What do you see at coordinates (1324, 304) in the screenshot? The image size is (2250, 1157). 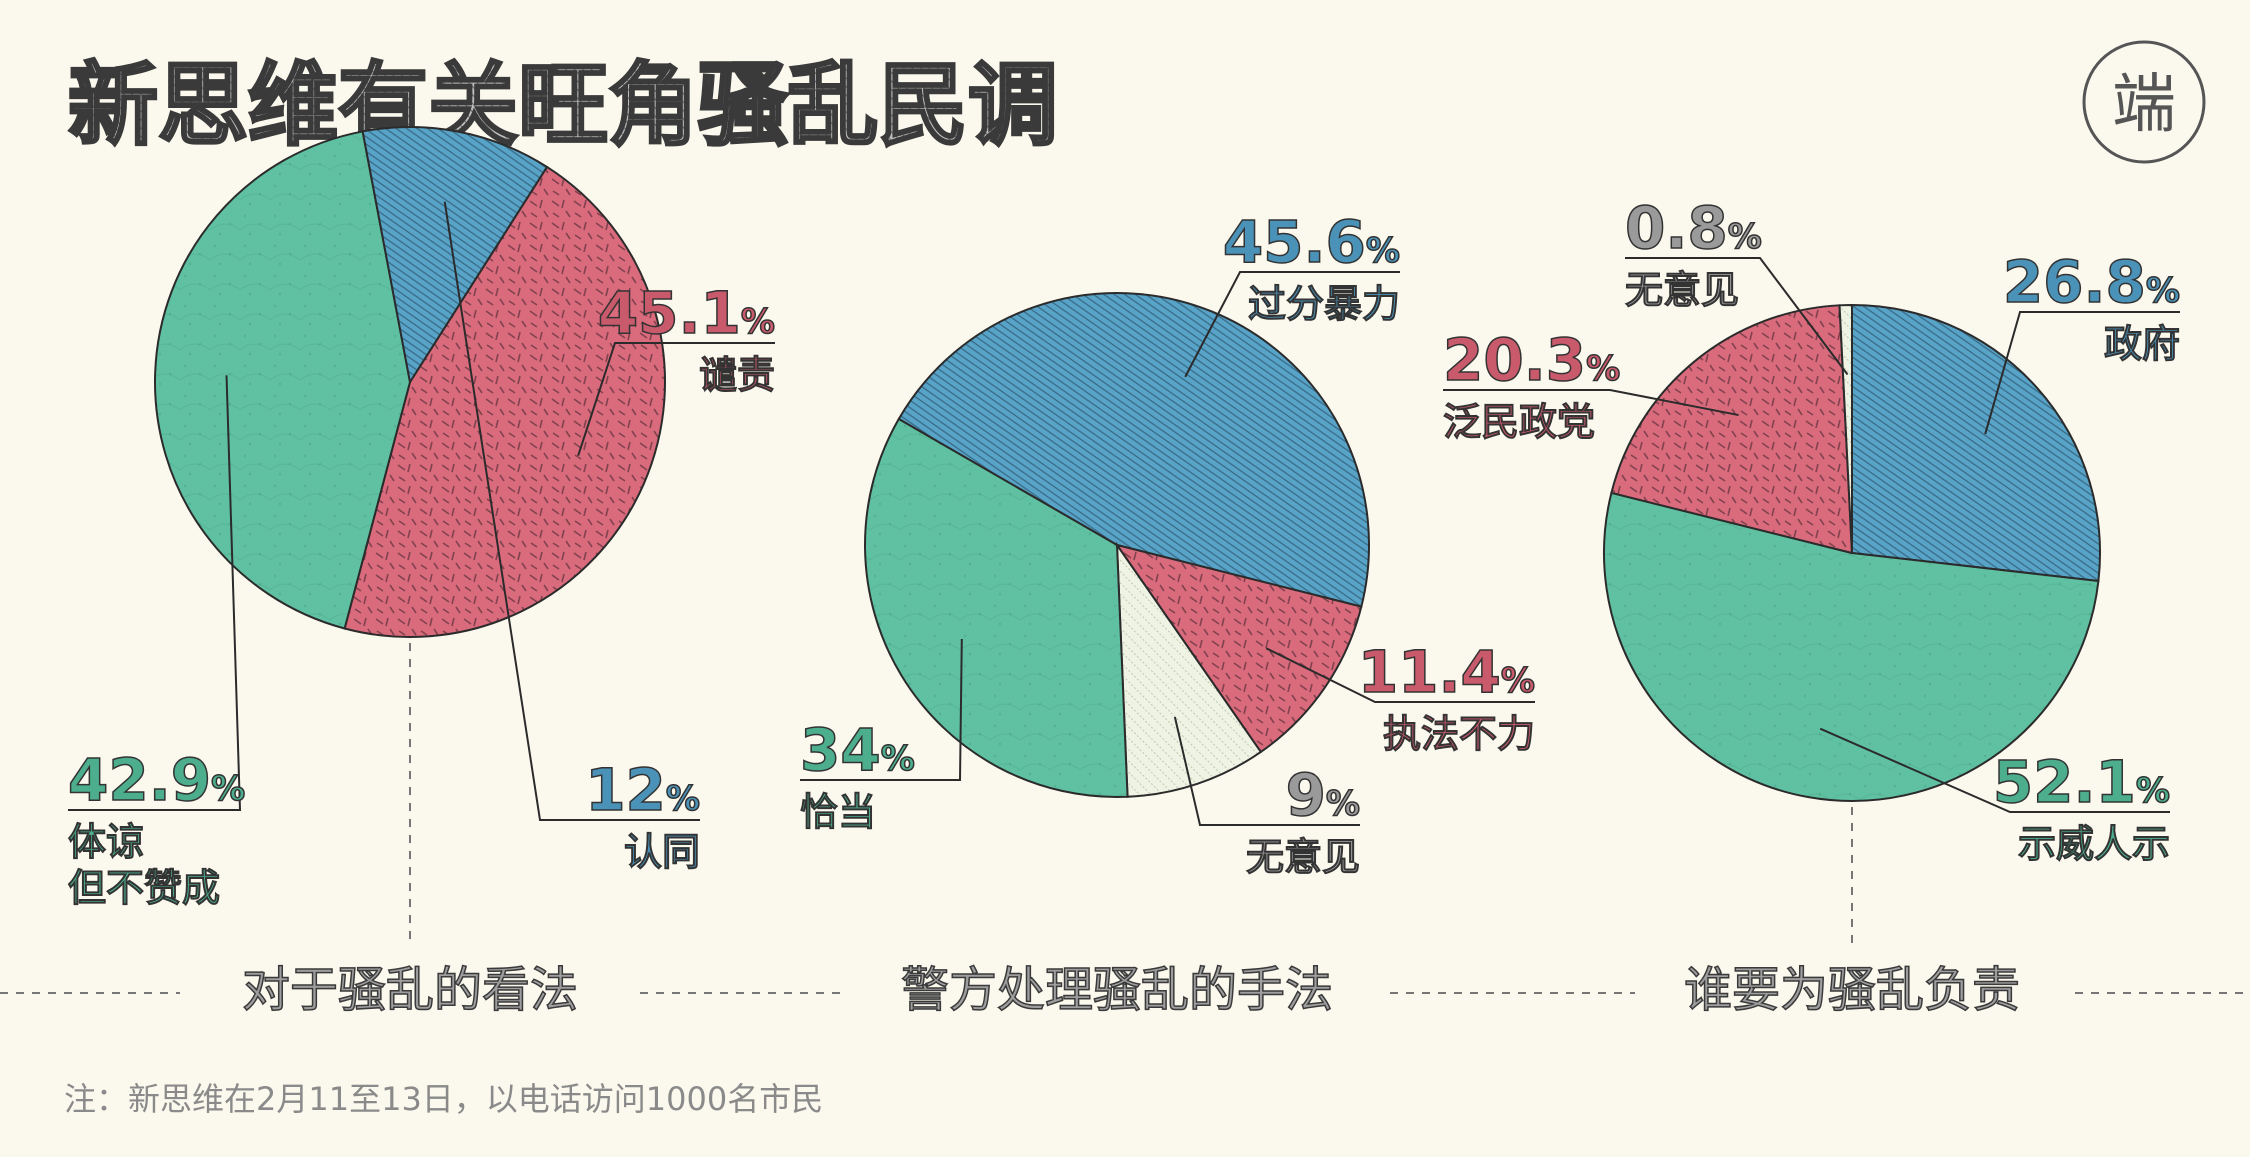 I see `data-label-category: 过分暴力` at bounding box center [1324, 304].